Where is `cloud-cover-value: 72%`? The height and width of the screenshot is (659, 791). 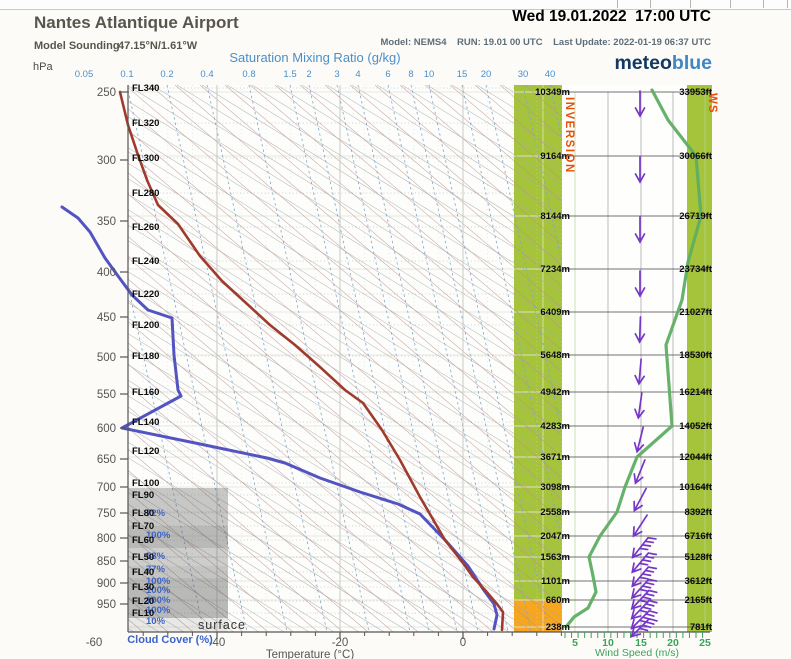 cloud-cover-value: 72% is located at coordinates (156, 513).